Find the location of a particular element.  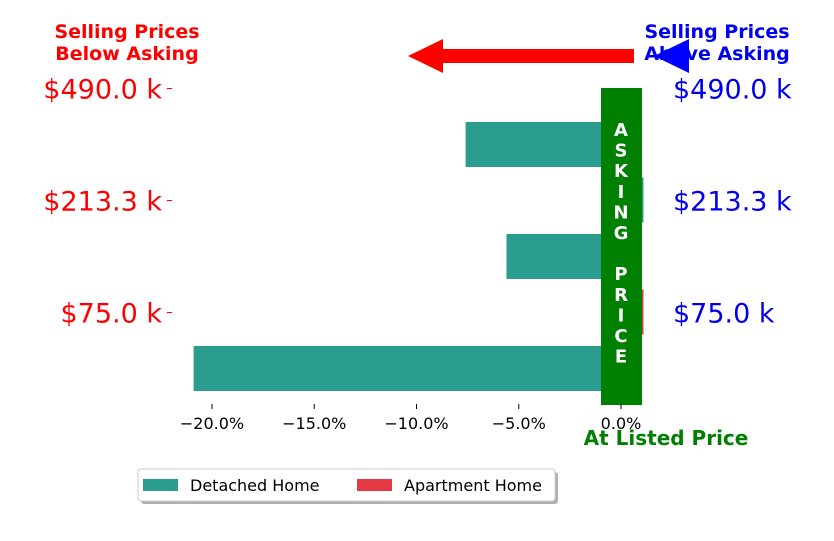

asking-price-letter: K is located at coordinates (621, 171).